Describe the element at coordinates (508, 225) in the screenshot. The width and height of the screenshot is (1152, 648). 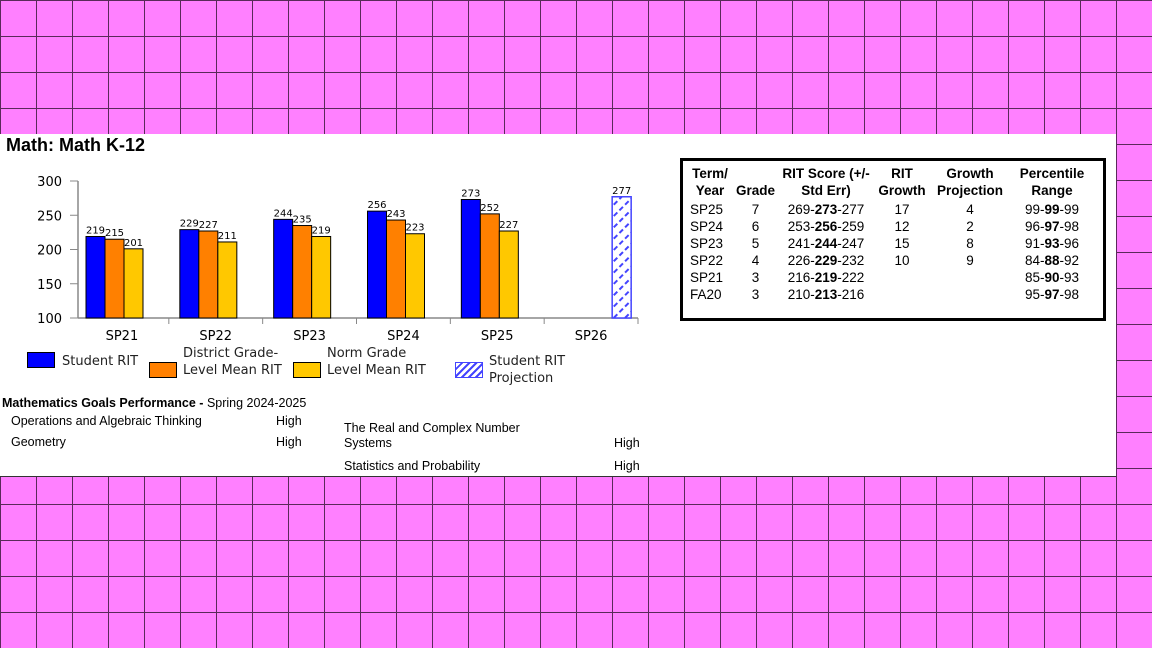
I see `value-label: 227` at that location.